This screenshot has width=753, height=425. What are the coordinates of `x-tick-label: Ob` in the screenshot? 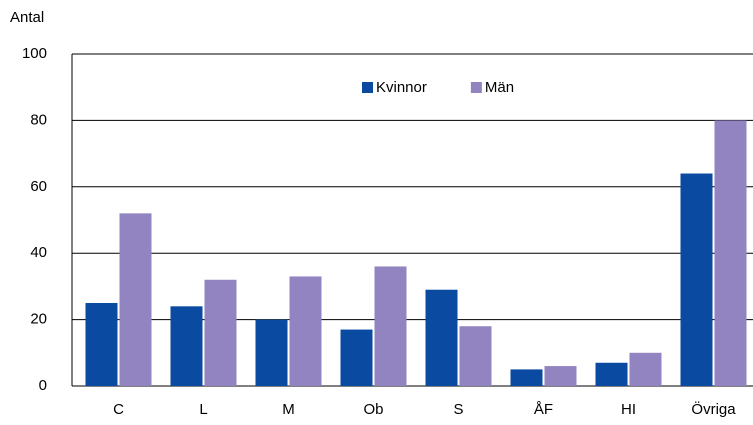 It's located at (373, 409).